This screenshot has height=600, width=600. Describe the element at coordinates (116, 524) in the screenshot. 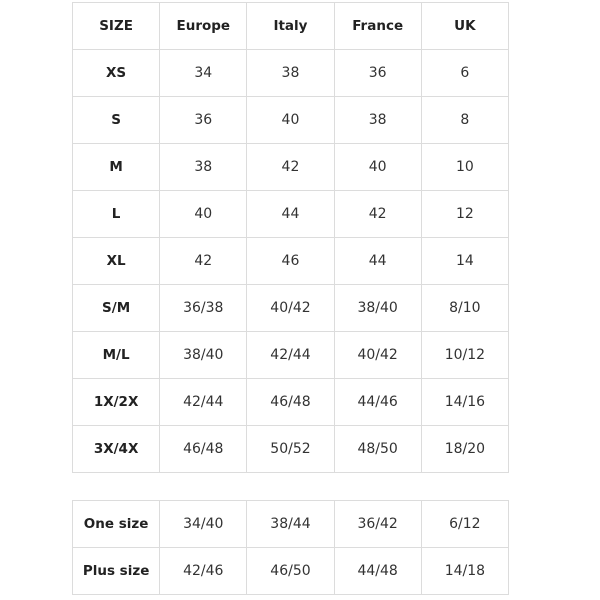

I see `size-label: One size` at that location.